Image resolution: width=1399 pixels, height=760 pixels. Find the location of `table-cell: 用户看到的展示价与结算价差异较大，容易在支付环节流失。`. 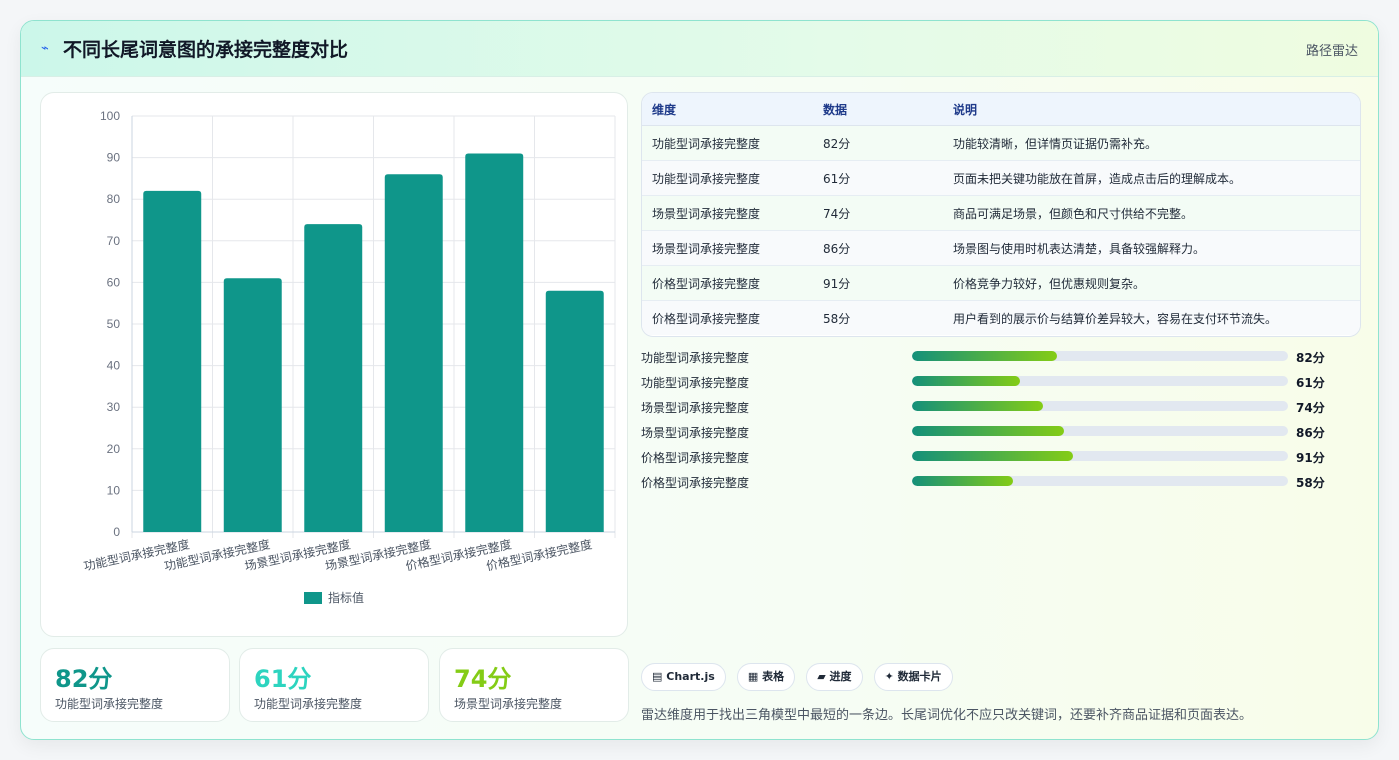

table-cell: 用户看到的展示价与结算价差异较大，容易在支付环节流失。 is located at coordinates (1151, 317).